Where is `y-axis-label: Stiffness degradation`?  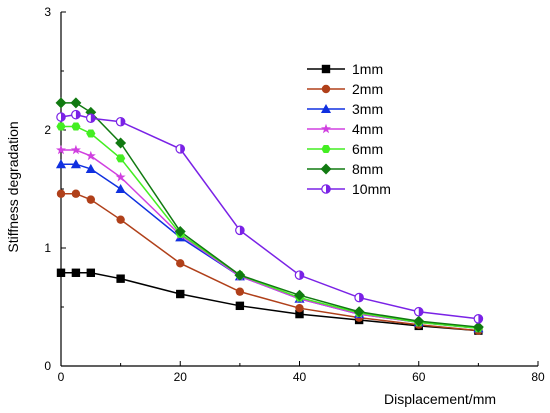 y-axis-label: Stiffness degradation is located at coordinates (13, 186).